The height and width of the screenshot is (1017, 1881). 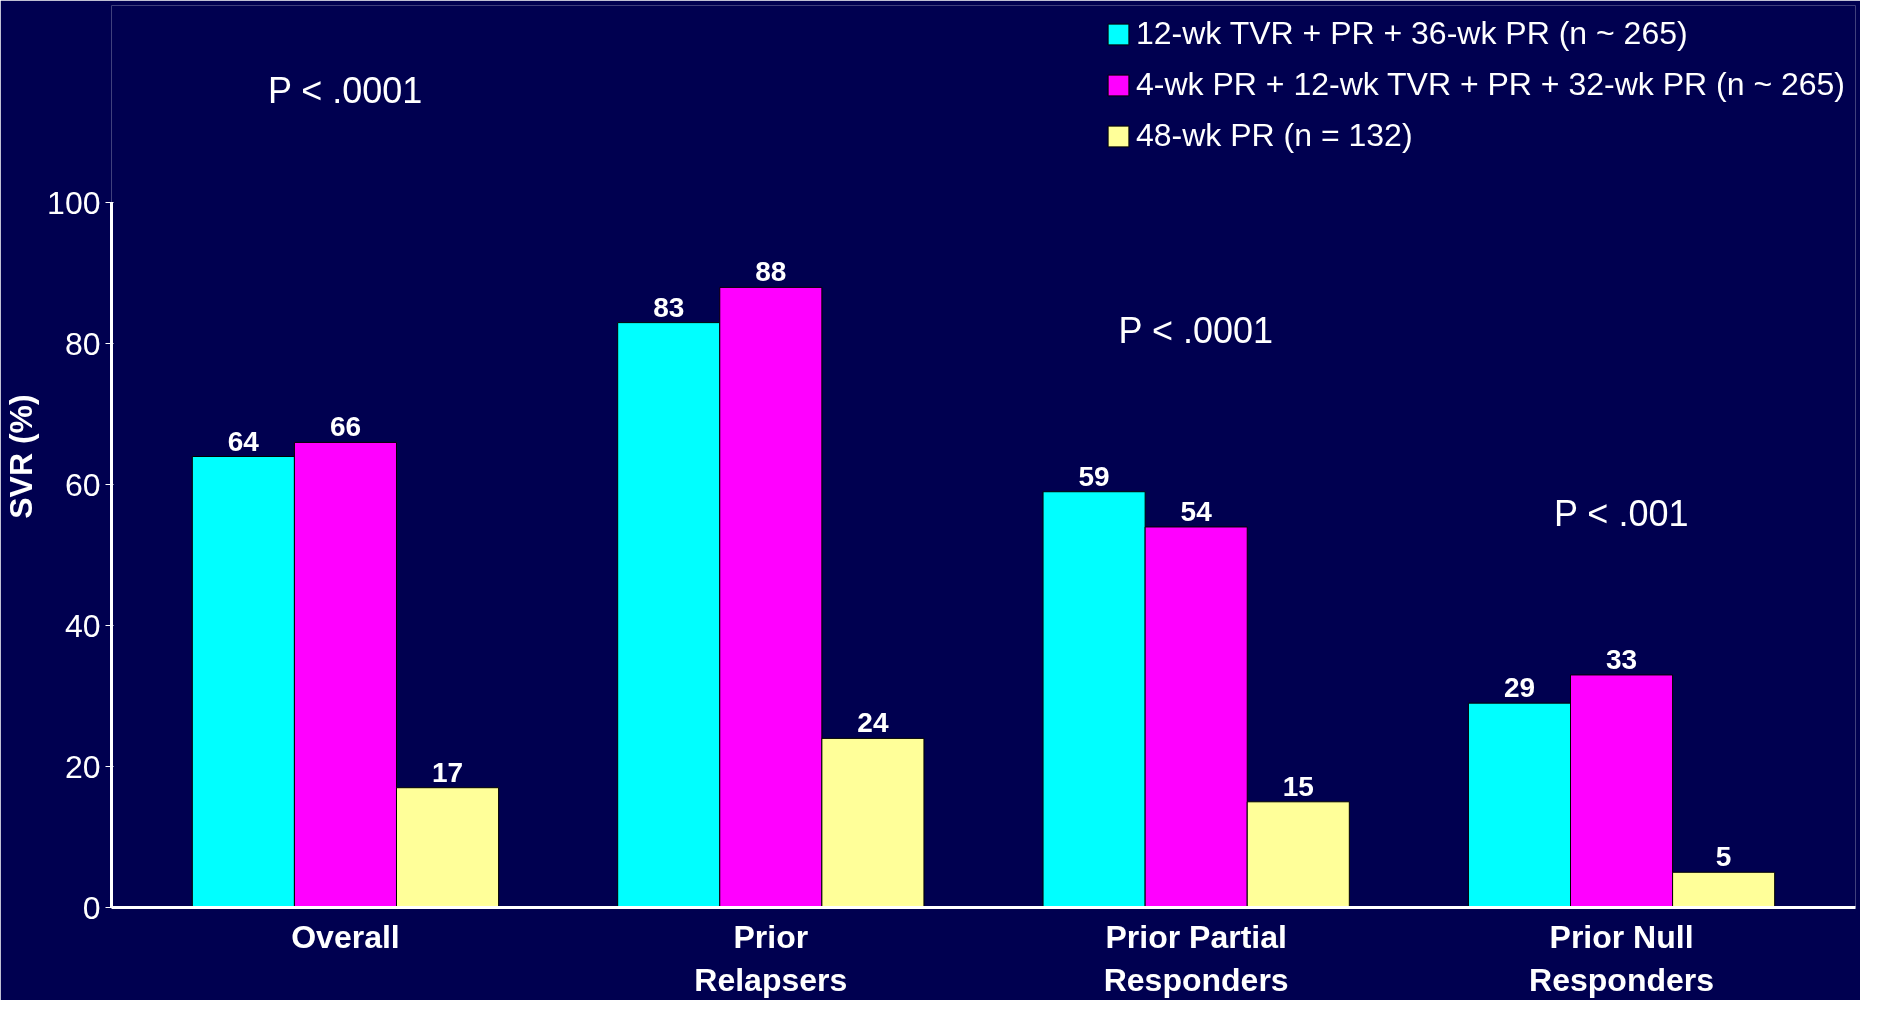 What do you see at coordinates (1298, 786) in the screenshot?
I see `data-label: 15` at bounding box center [1298, 786].